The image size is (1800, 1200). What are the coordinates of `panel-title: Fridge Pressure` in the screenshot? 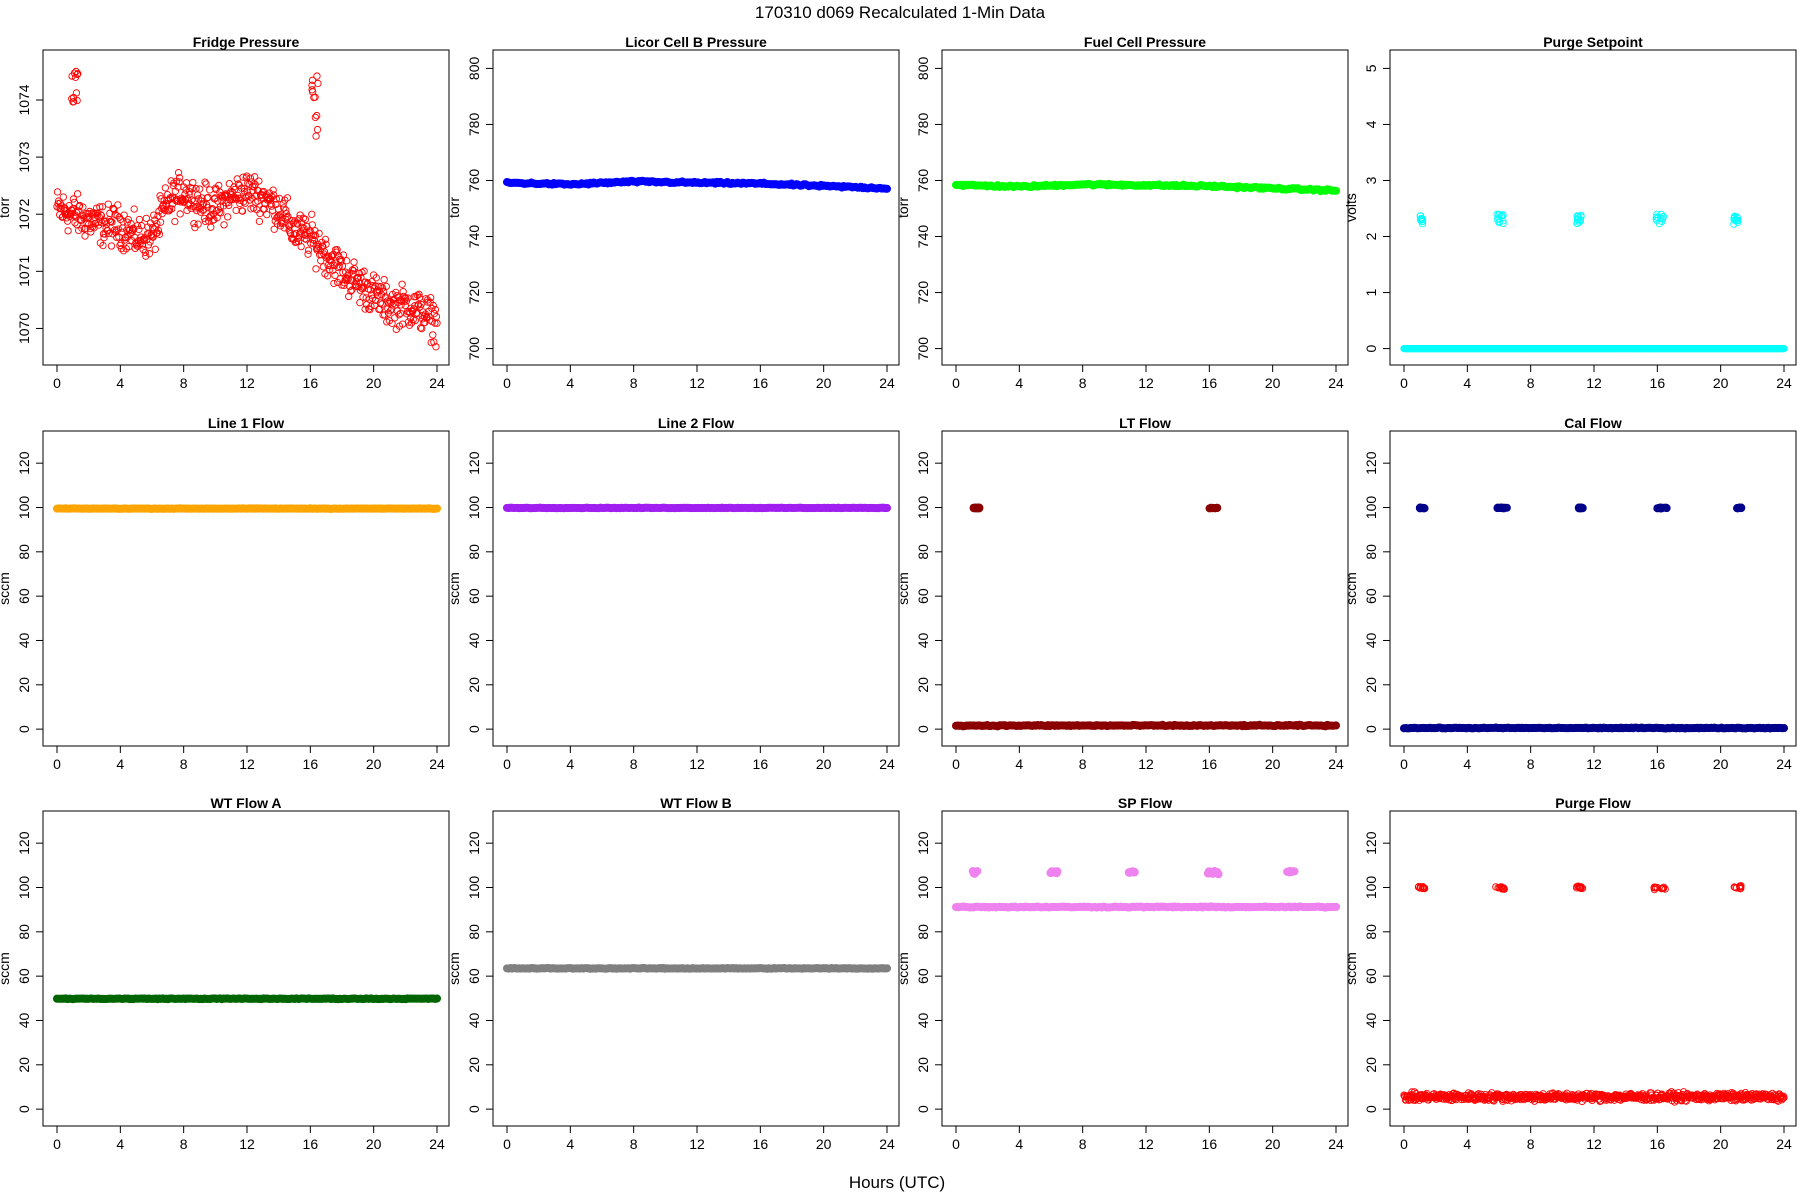 It's located at (246, 42).